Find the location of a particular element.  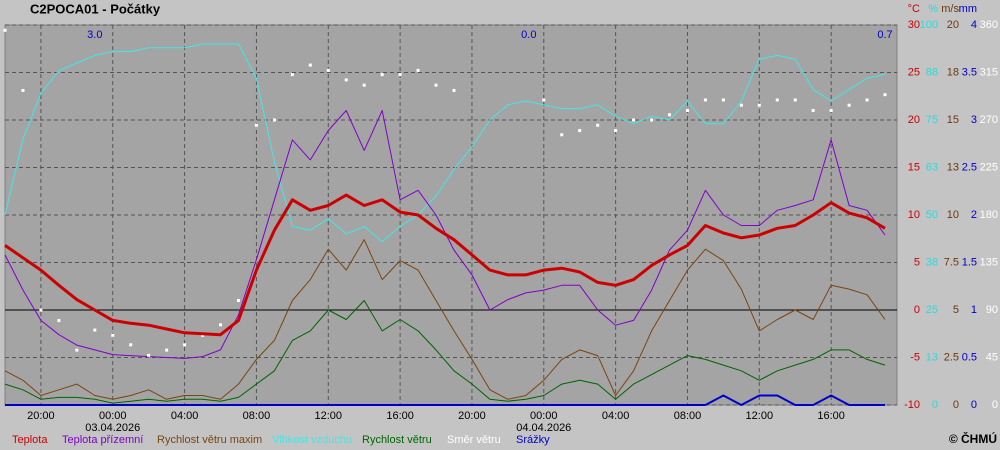

y-tick-label: 1.5 is located at coordinates (969, 262).